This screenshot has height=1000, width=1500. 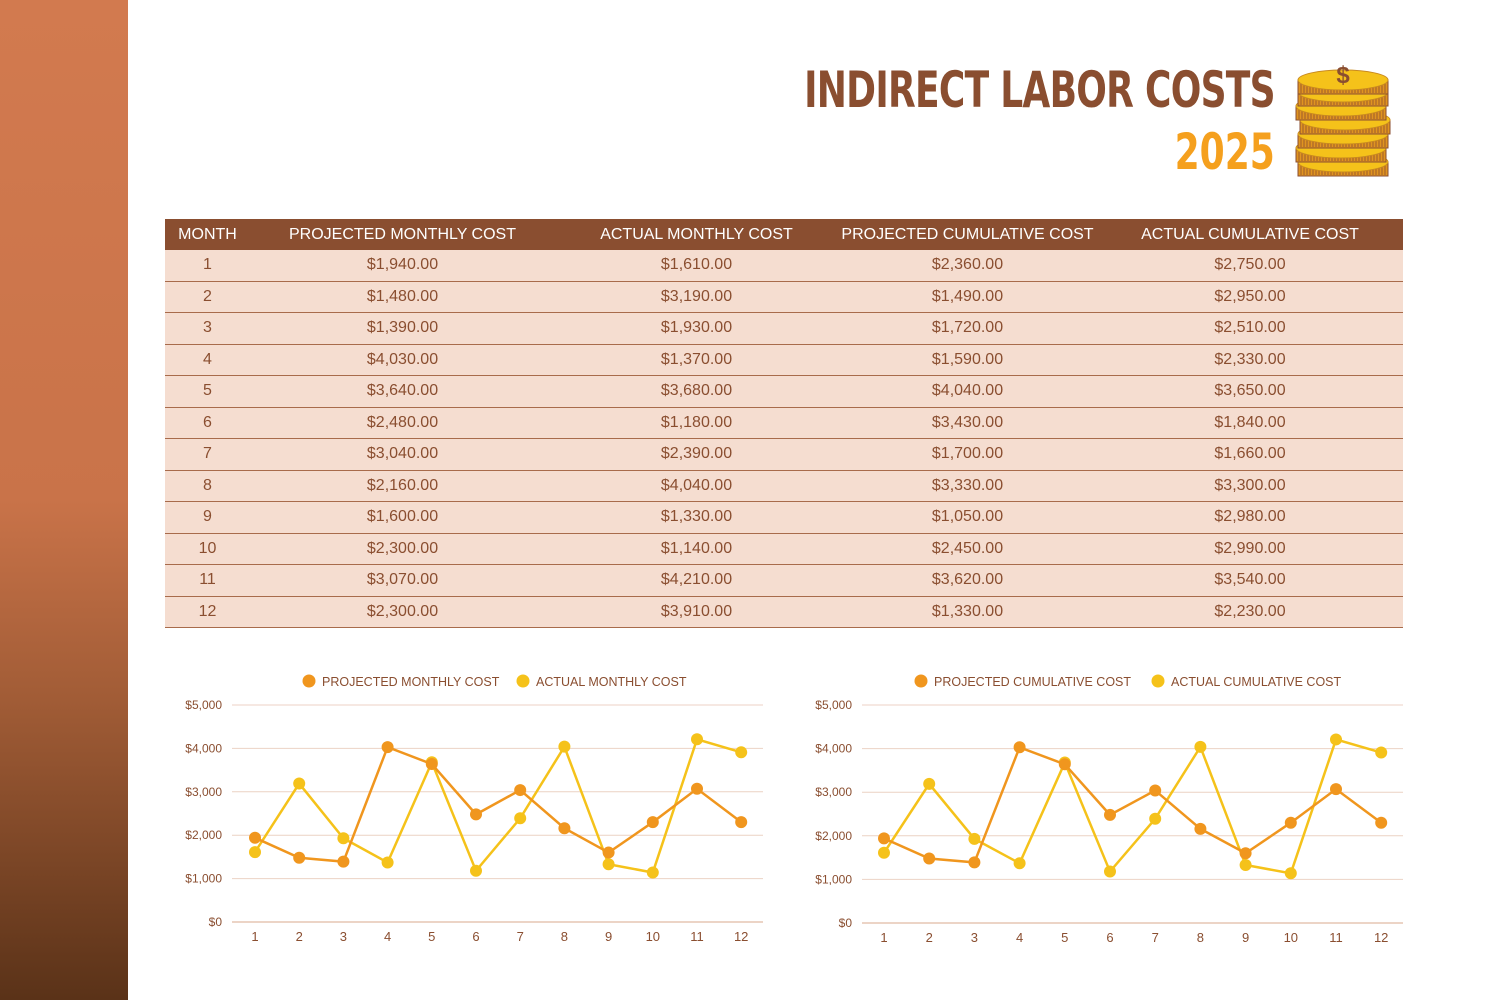 What do you see at coordinates (974, 937) in the screenshot?
I see `x-tick-label: 3` at bounding box center [974, 937].